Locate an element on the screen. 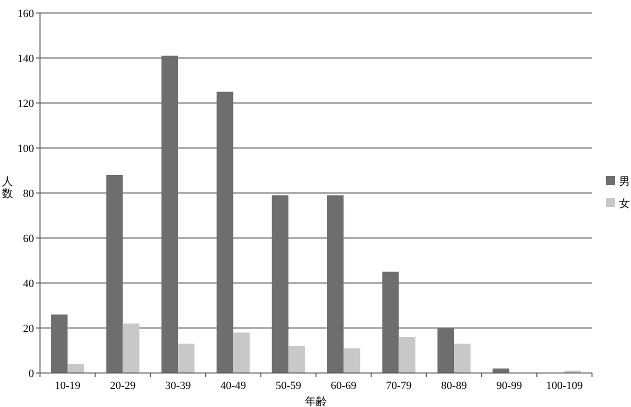 Image resolution: width=631 pixels, height=407 pixels. x-tick-label: 20-29 is located at coordinates (123, 386).